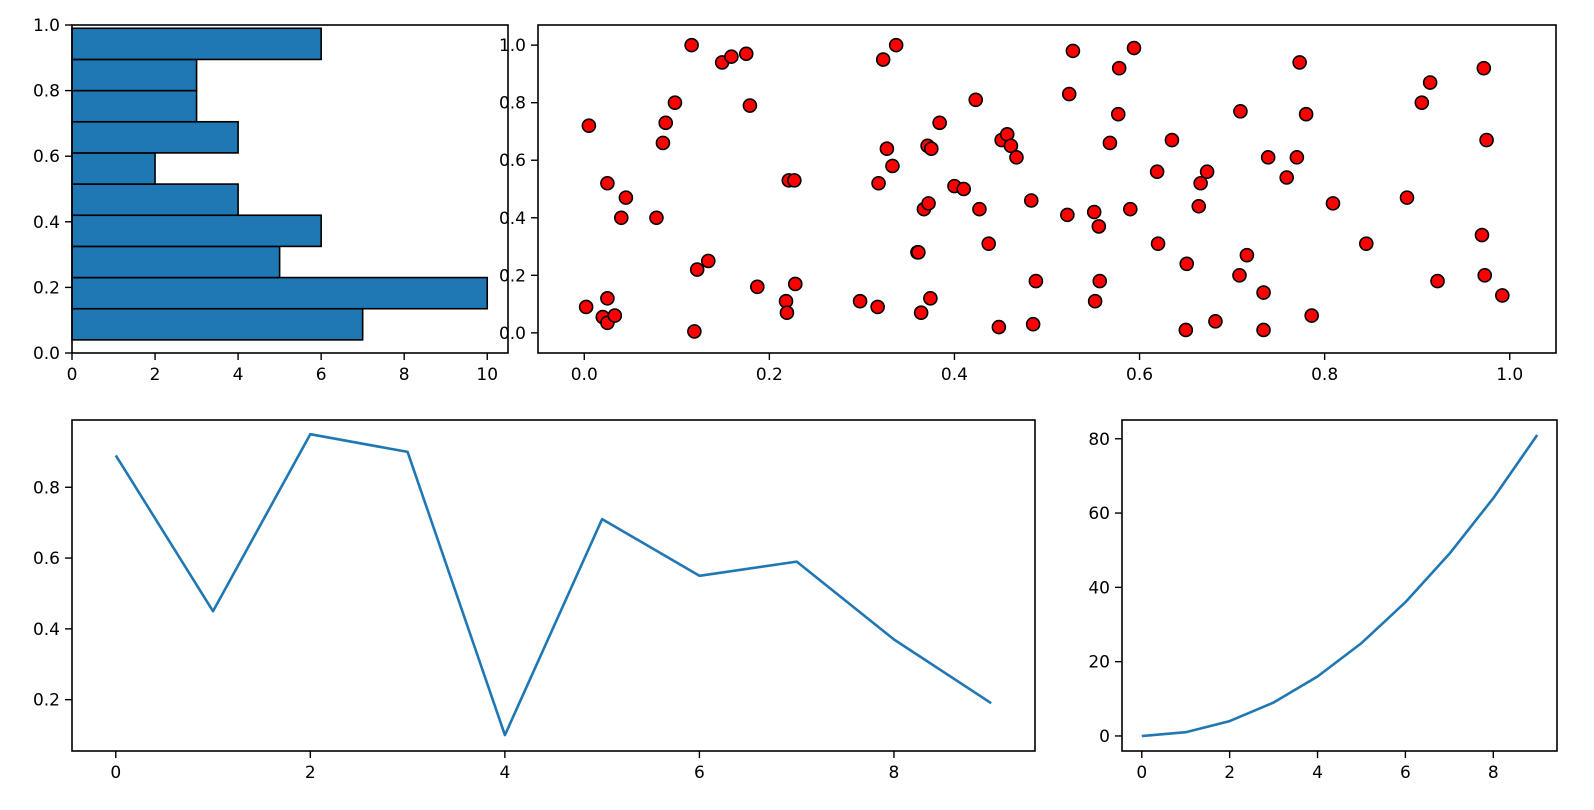  What do you see at coordinates (1099, 440) in the screenshot?
I see `y-tick-label: 80` at bounding box center [1099, 440].